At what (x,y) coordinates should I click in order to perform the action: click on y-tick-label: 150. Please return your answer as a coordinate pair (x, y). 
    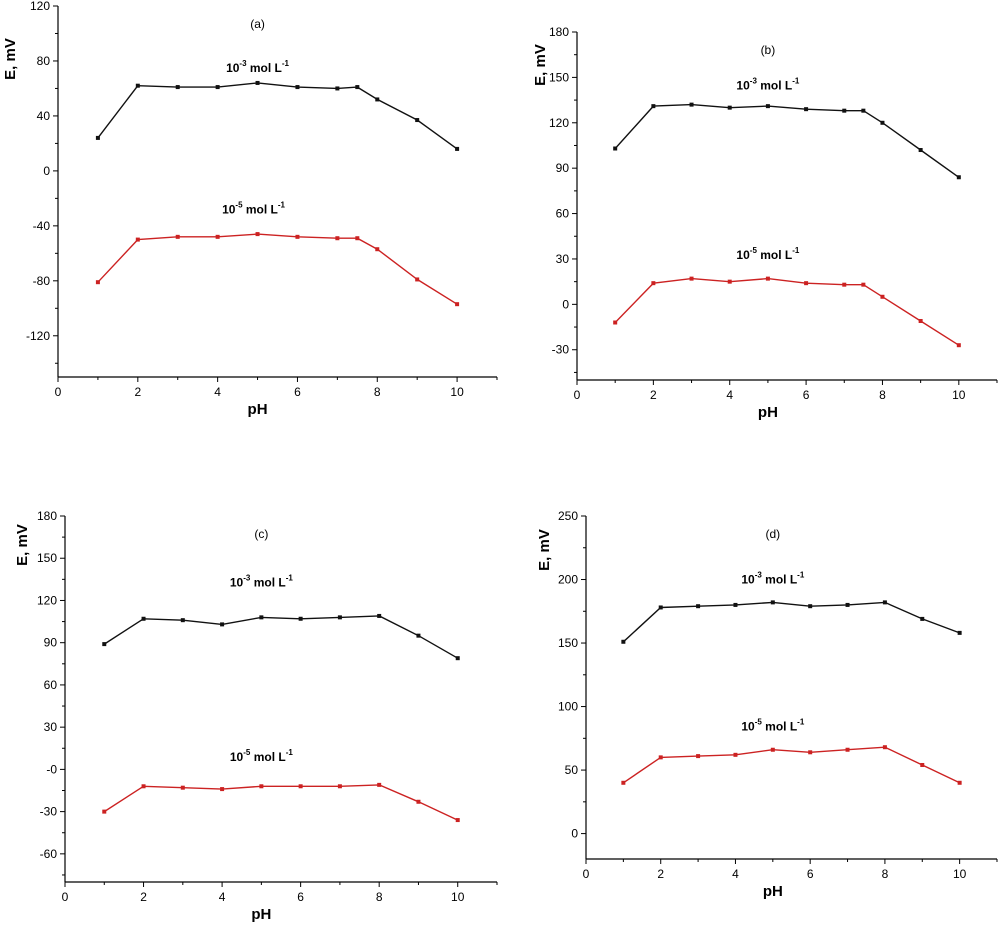
    Looking at the image, I should click on (568, 643).